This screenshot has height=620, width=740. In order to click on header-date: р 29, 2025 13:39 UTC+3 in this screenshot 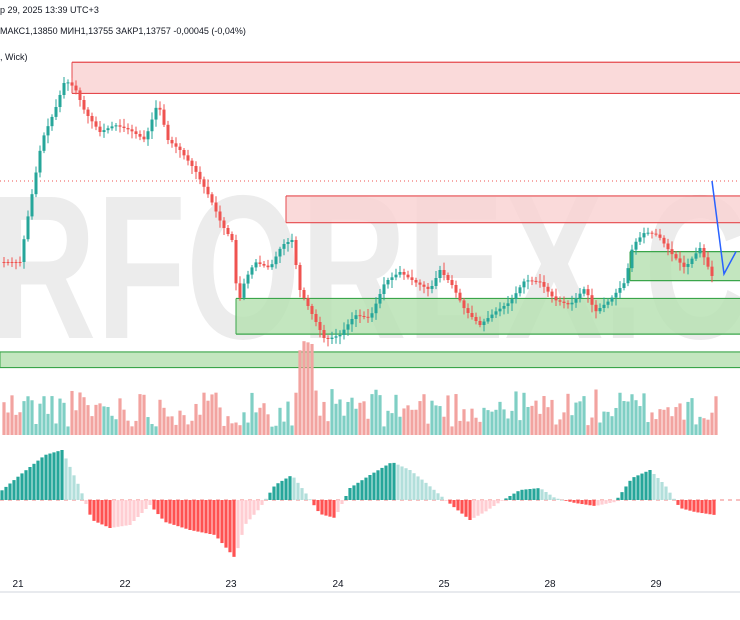, I will do `click(49, 10)`.